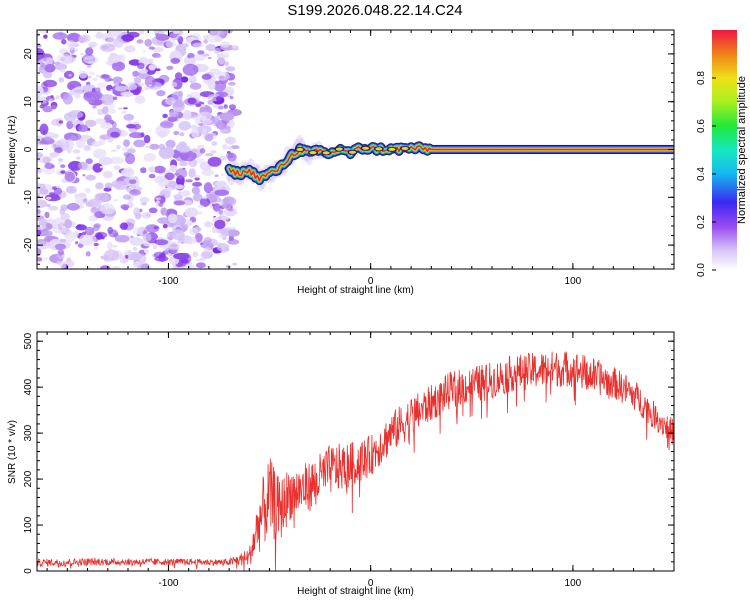 This screenshot has width=750, height=600. I want to click on y-tick-label: 200, so click(28, 478).